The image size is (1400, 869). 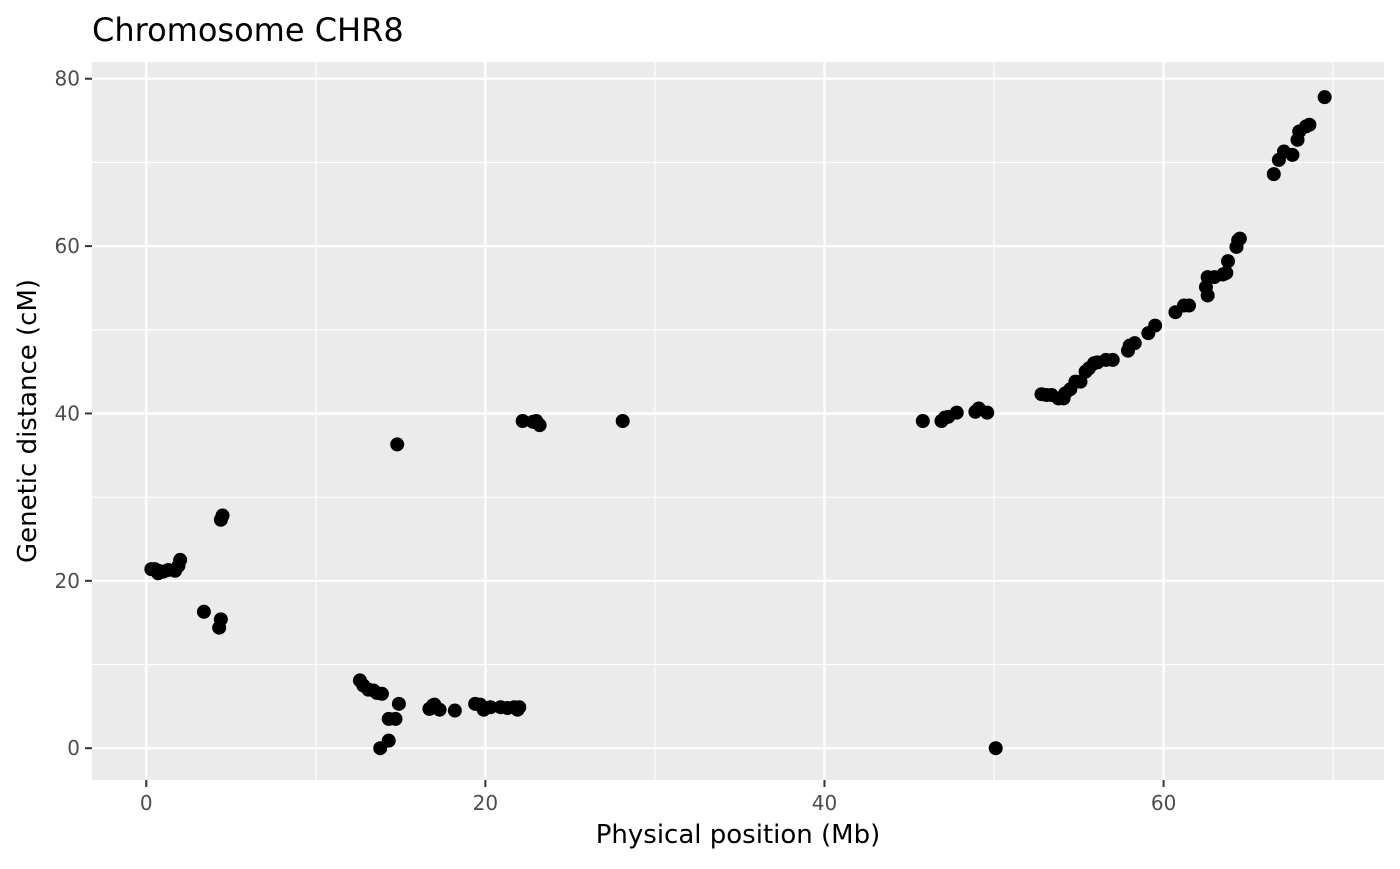 What do you see at coordinates (146, 803) in the screenshot?
I see `x-tick-label: 0` at bounding box center [146, 803].